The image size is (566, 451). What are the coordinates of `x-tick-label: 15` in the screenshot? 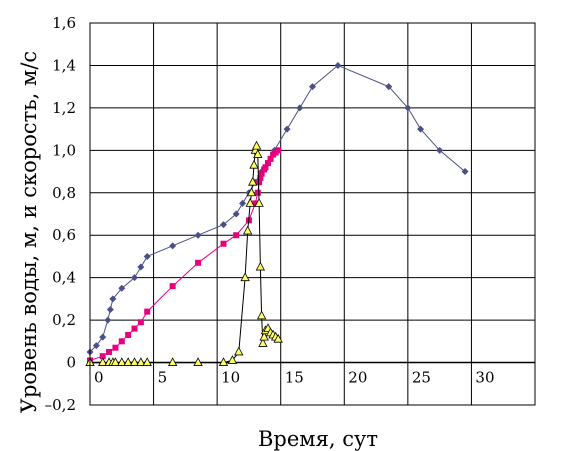 It's located at (294, 378).